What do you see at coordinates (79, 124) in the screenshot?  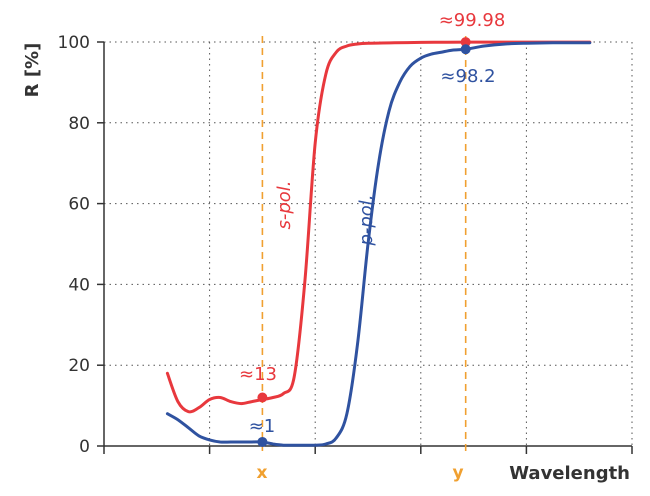 I see `y-tick-label: 80` at bounding box center [79, 124].